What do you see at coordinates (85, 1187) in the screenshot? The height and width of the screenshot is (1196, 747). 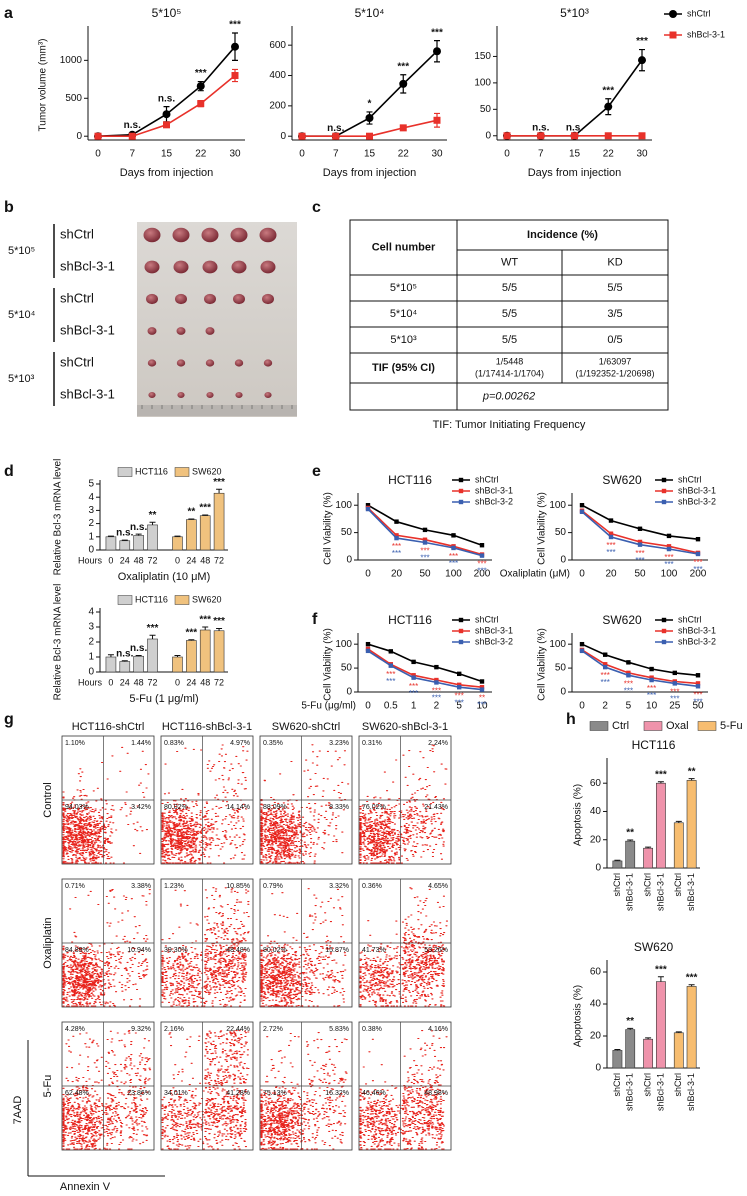 I see `flow-x-label: Annexin V` at bounding box center [85, 1187].